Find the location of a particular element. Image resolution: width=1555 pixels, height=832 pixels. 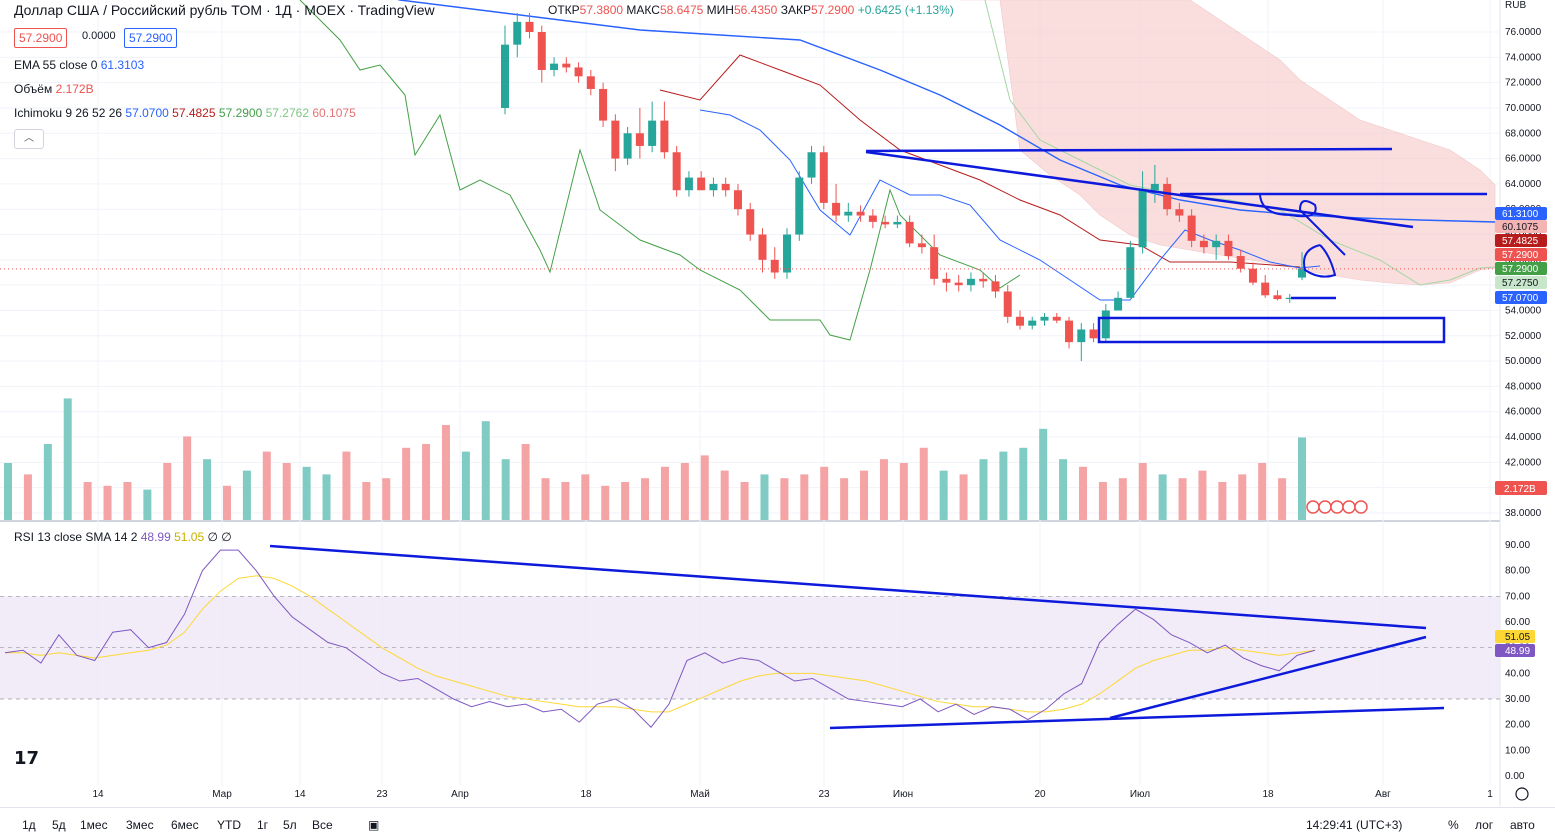

x-tick-label: 1 is located at coordinates (1490, 794).